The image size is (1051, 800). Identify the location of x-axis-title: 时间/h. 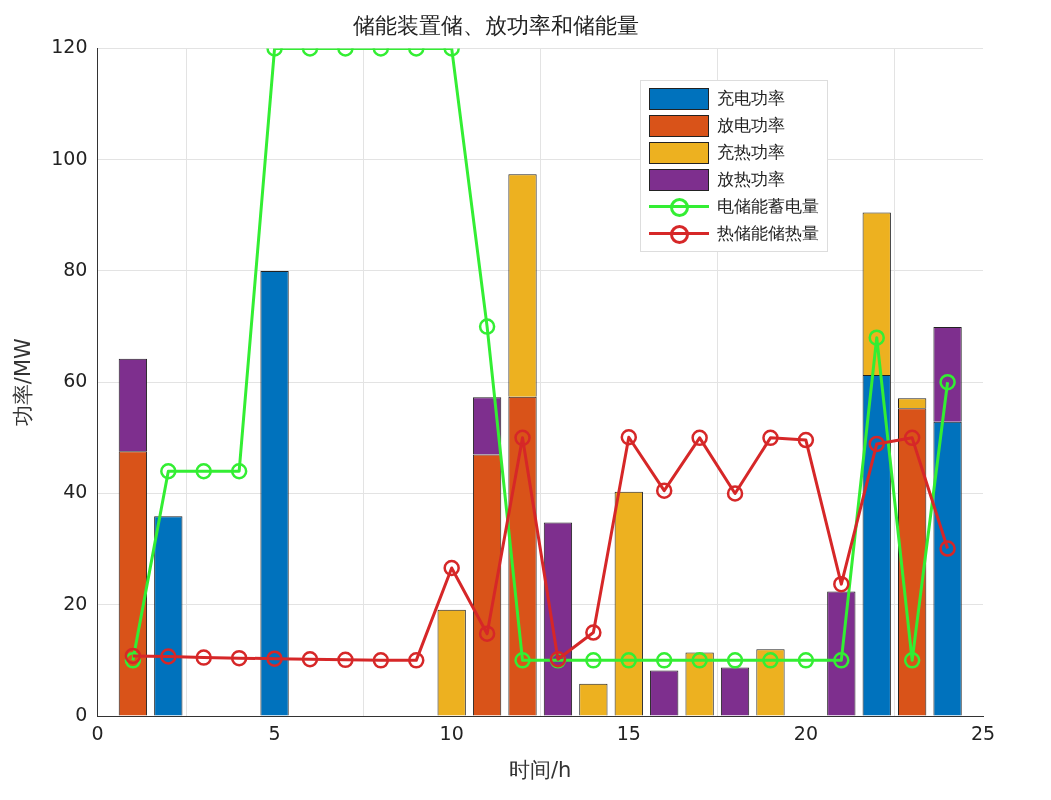
(540, 769).